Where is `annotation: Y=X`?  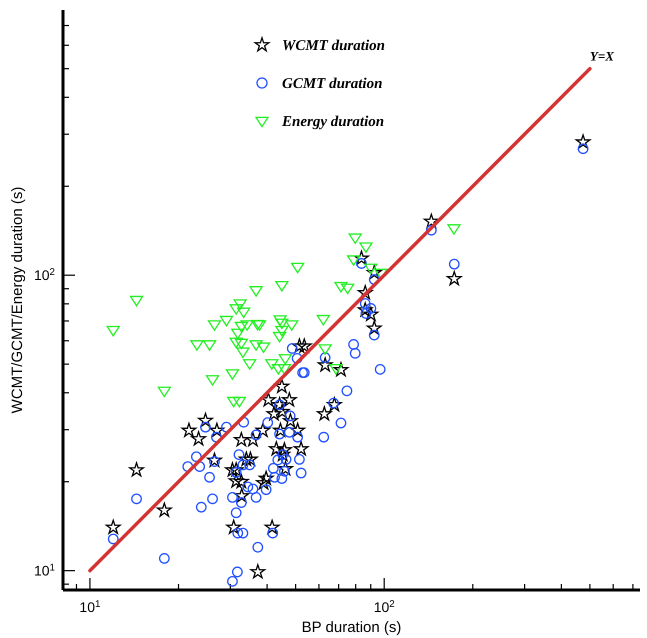 annotation: Y=X is located at coordinates (602, 56).